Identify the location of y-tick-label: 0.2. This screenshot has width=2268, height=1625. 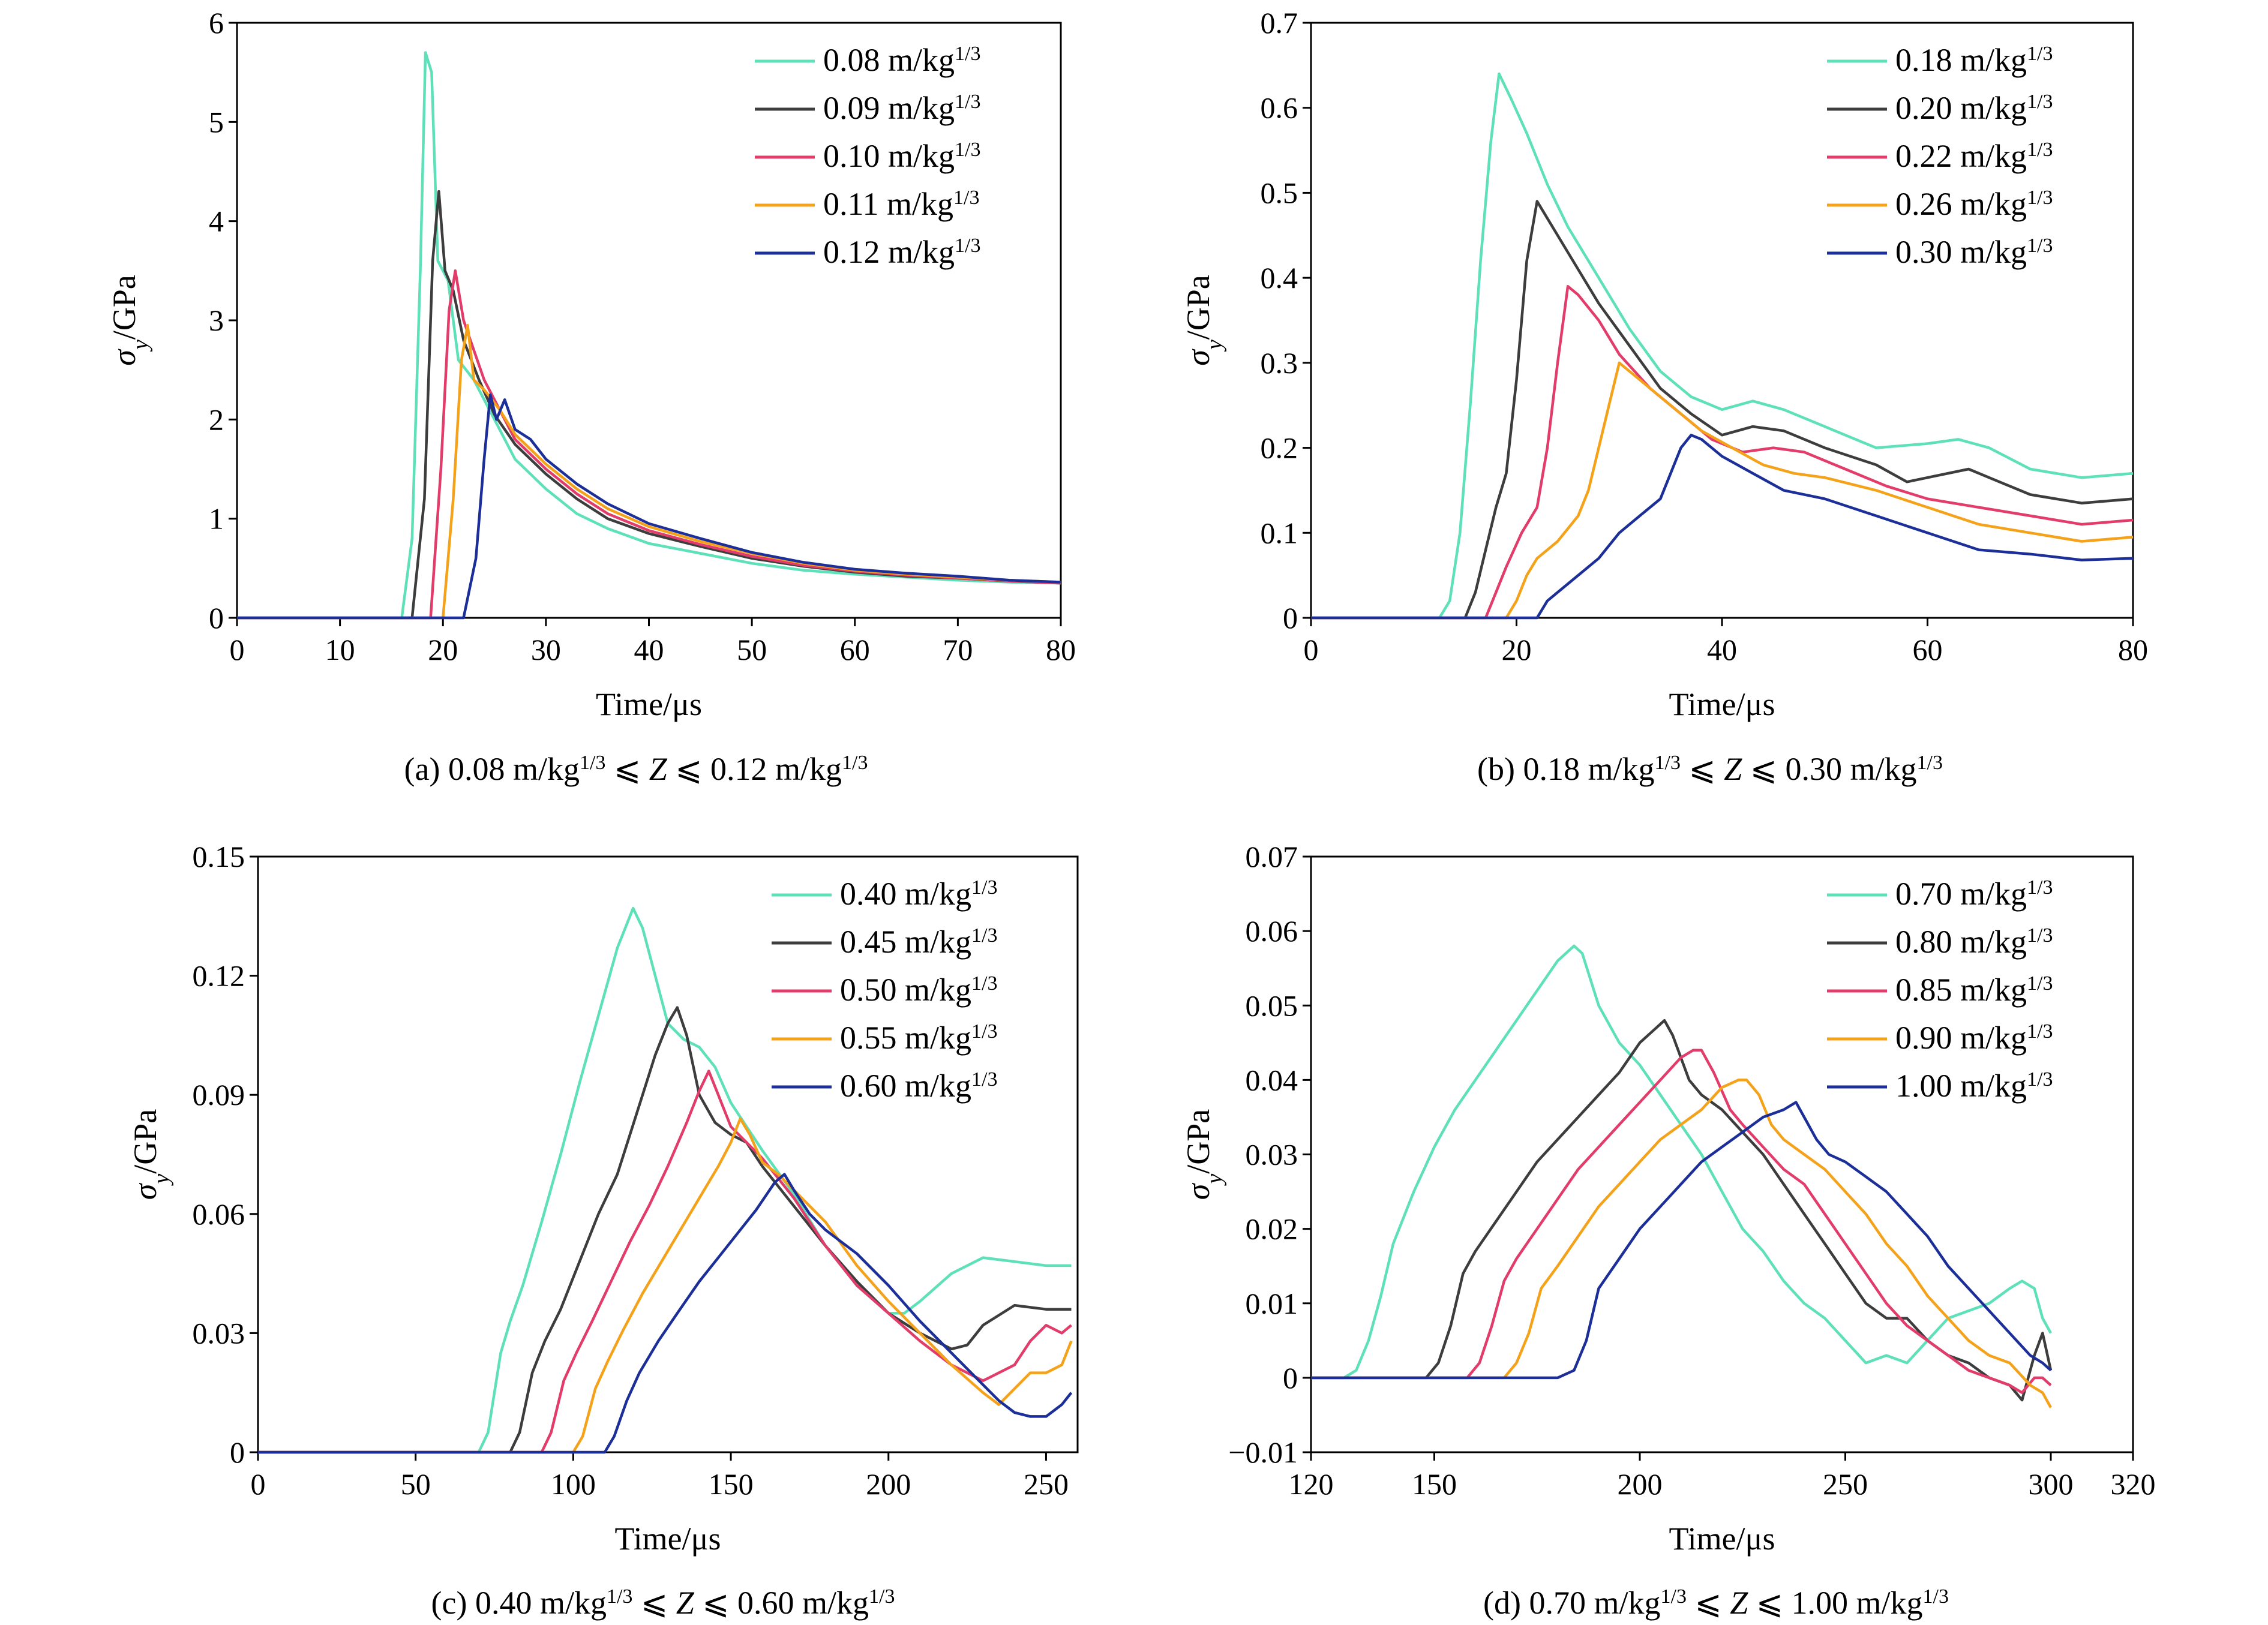
(1279, 448).